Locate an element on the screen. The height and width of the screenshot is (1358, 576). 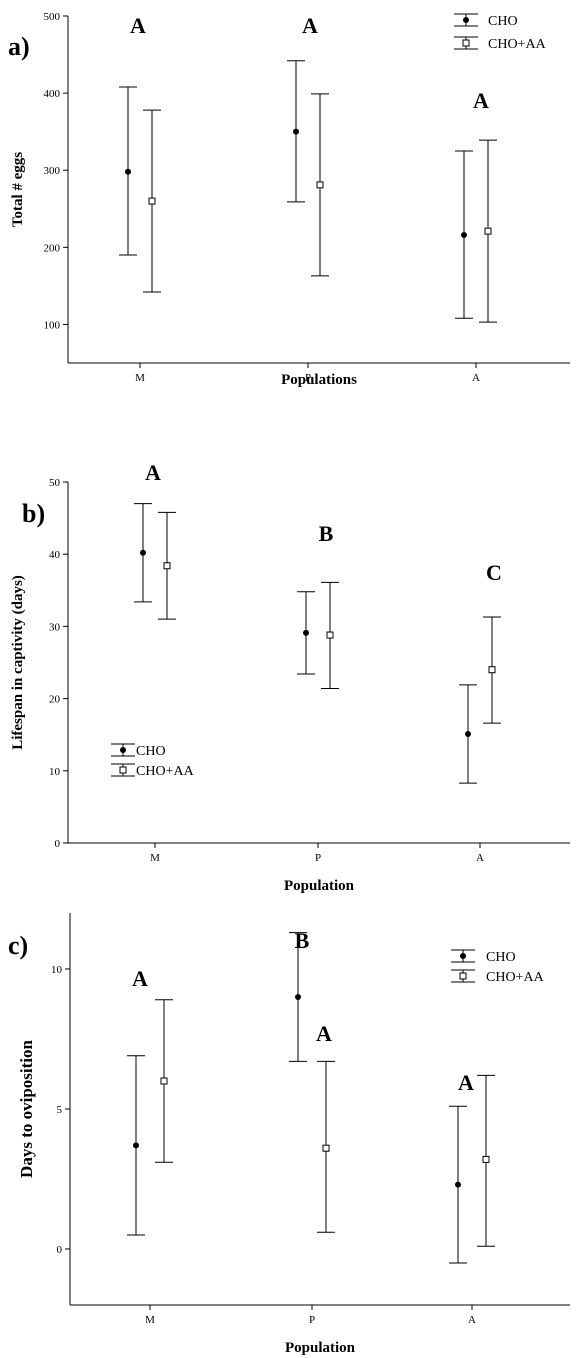
y-tick-label: 50 is located at coordinates (55, 483).